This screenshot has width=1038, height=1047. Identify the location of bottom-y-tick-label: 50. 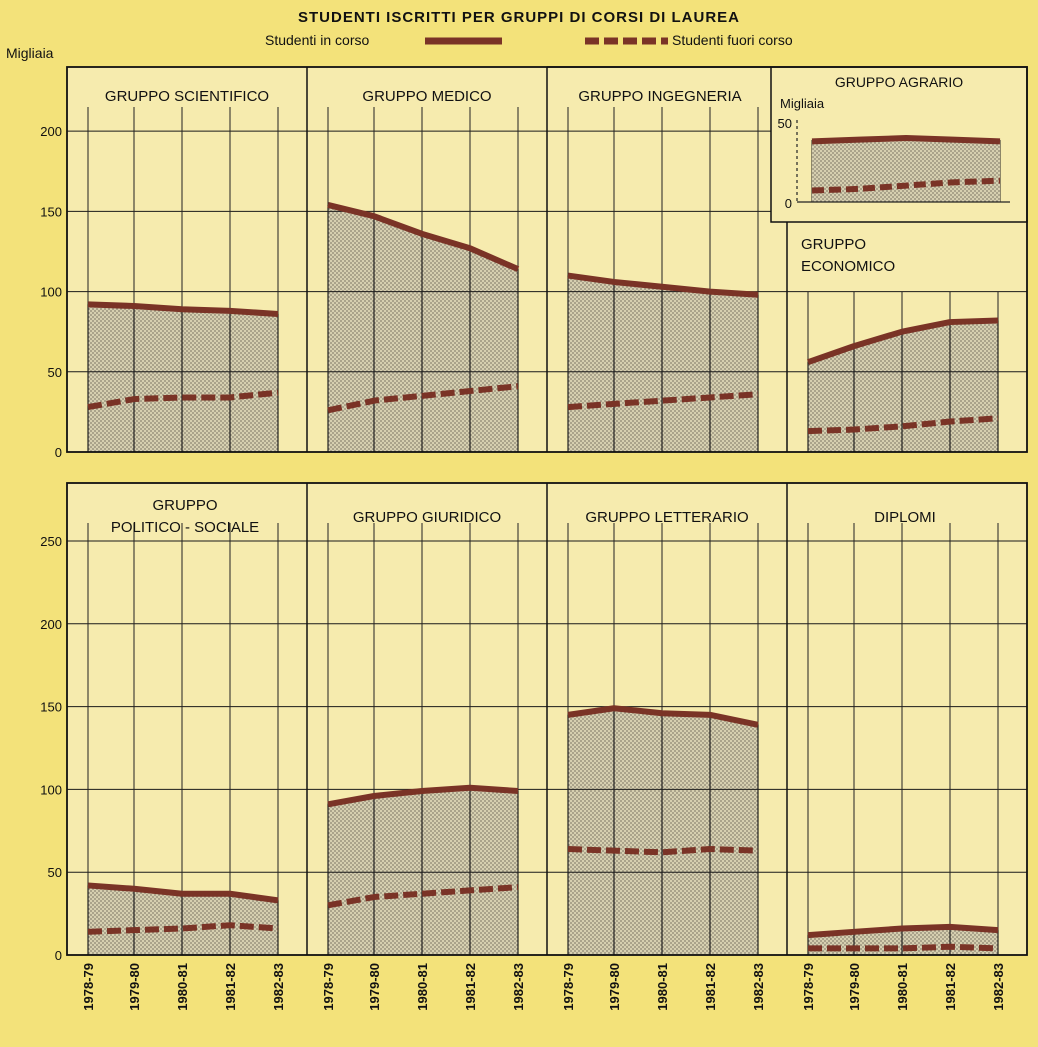
(55, 872).